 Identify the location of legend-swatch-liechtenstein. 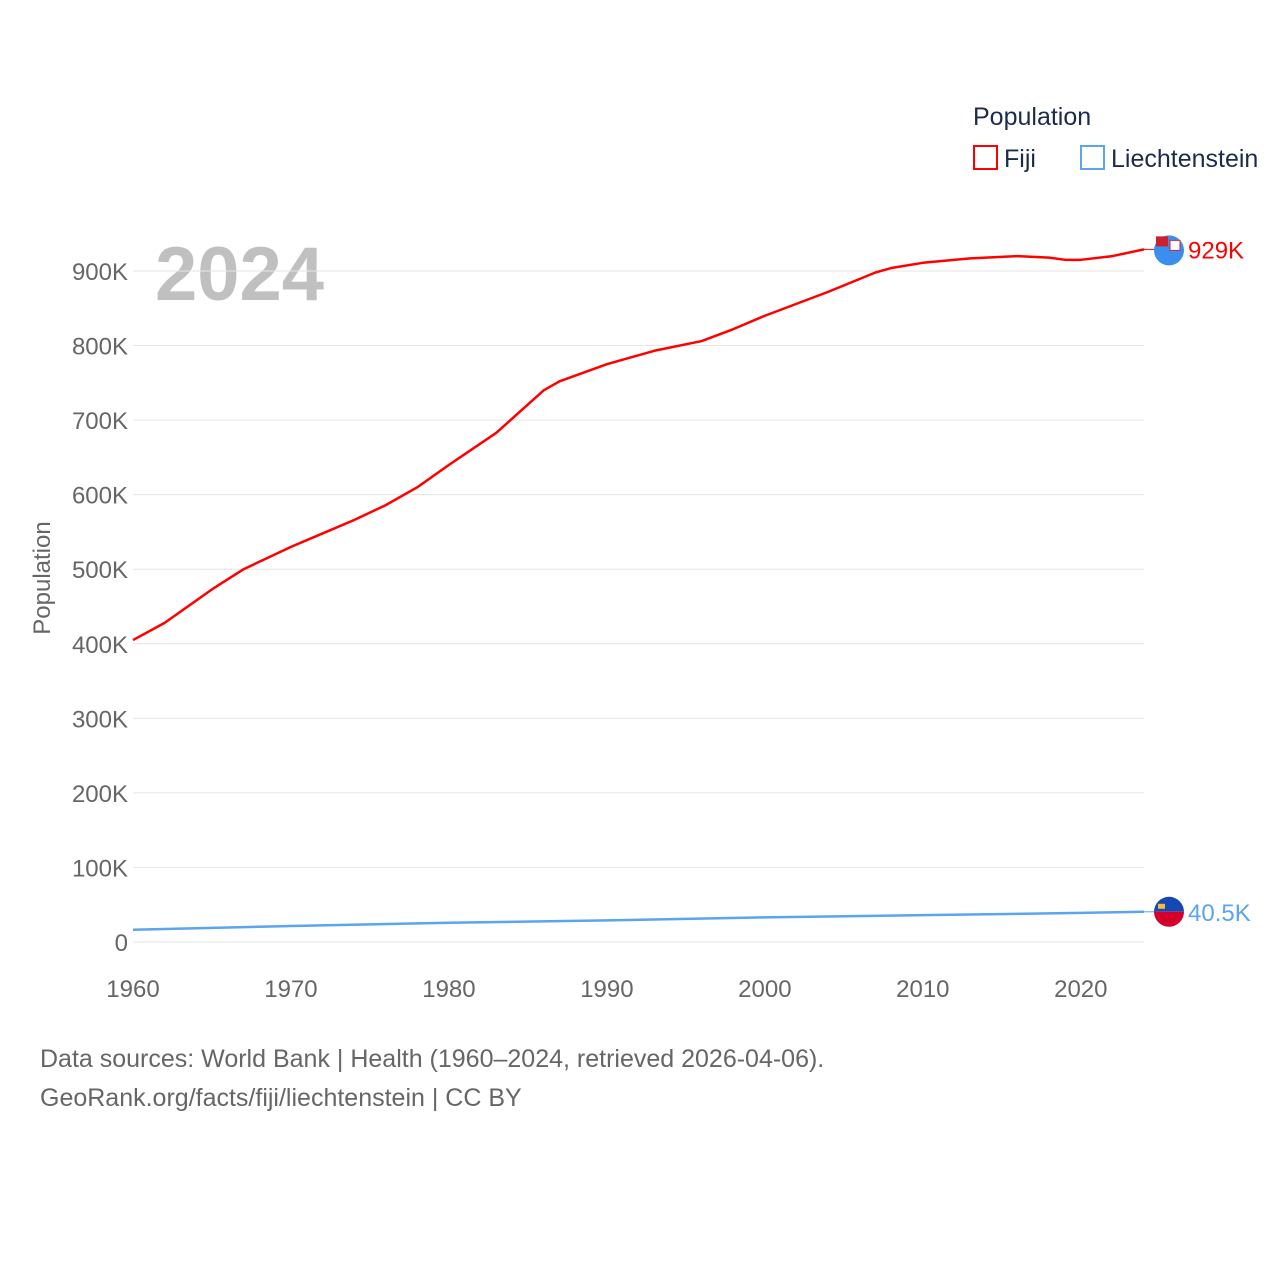
(1092, 157).